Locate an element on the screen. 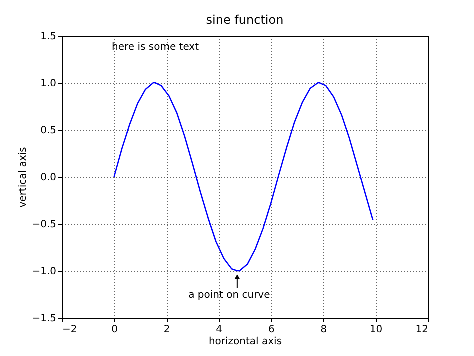  x-tick-label: 2 is located at coordinates (167, 330).